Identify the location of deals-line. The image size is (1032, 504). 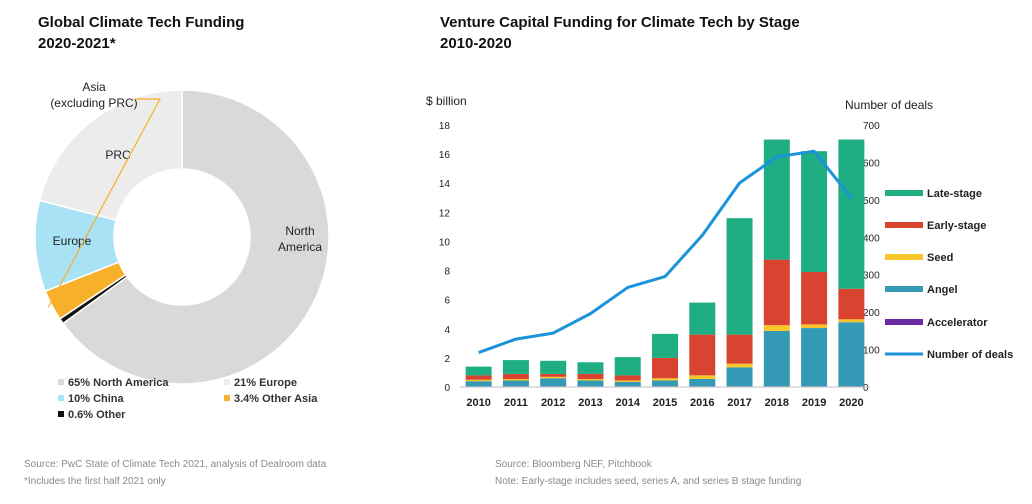
(665, 251).